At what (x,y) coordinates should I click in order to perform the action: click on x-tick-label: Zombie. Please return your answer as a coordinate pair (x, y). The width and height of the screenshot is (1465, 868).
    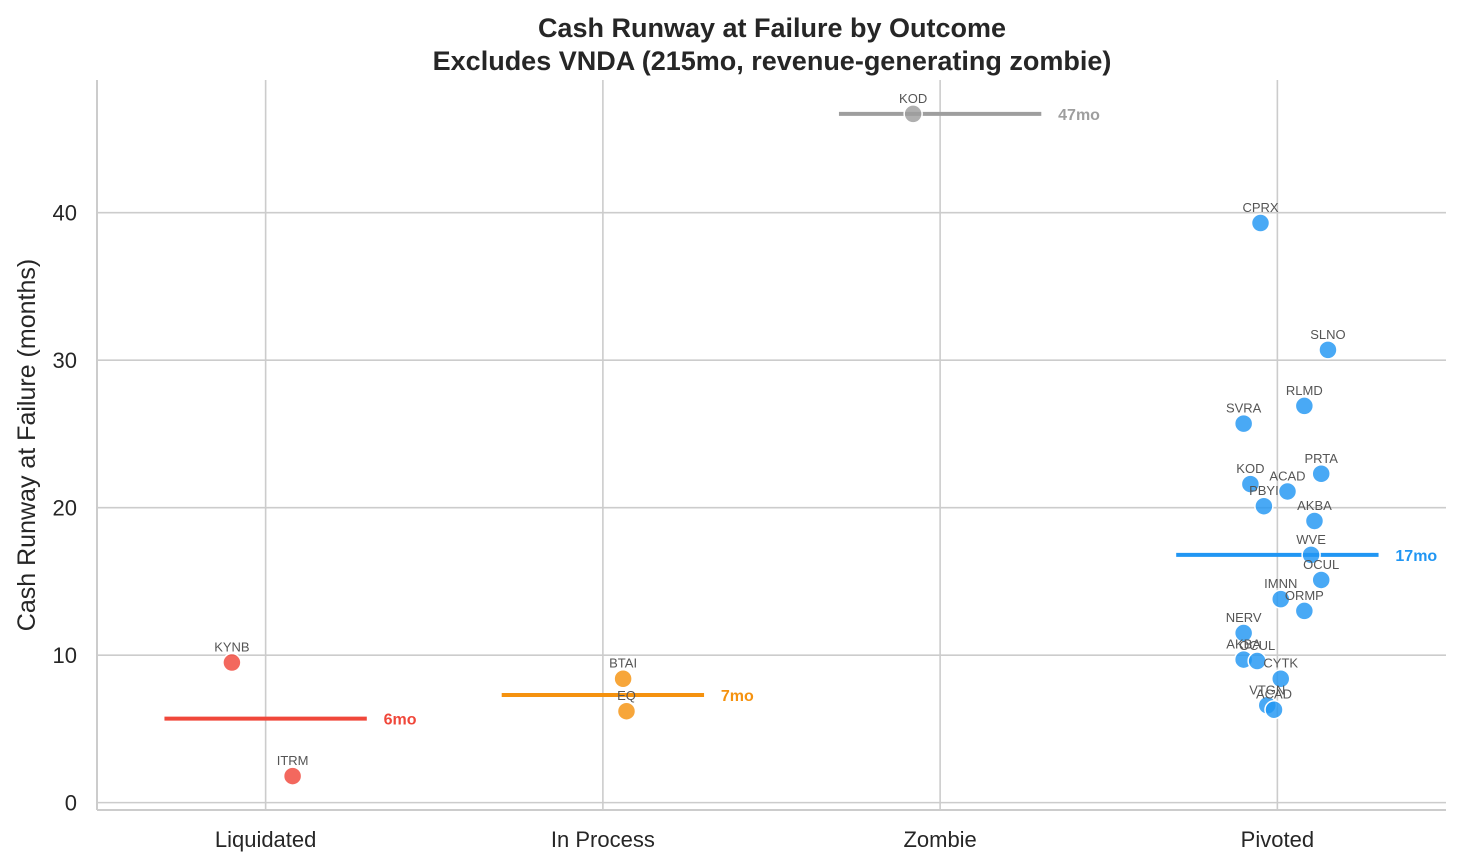
    Looking at the image, I should click on (939, 839).